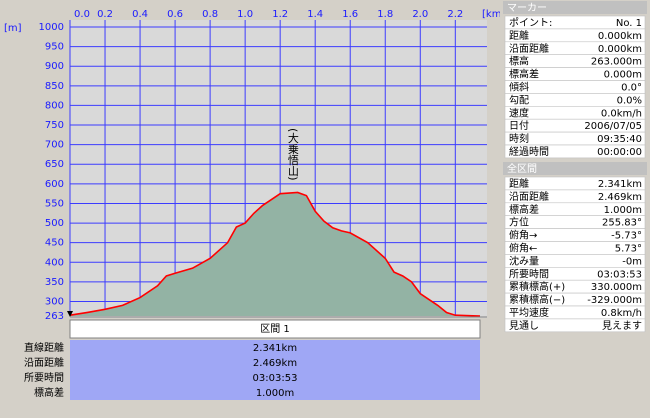 The width and height of the screenshot is (650, 418). What do you see at coordinates (527, 8) in the screenshot?
I see `panel-title: マーカー` at bounding box center [527, 8].